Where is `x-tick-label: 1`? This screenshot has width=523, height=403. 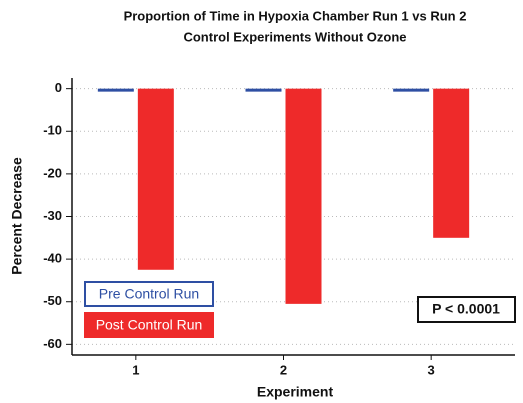 x-tick-label: 1 is located at coordinates (135, 369).